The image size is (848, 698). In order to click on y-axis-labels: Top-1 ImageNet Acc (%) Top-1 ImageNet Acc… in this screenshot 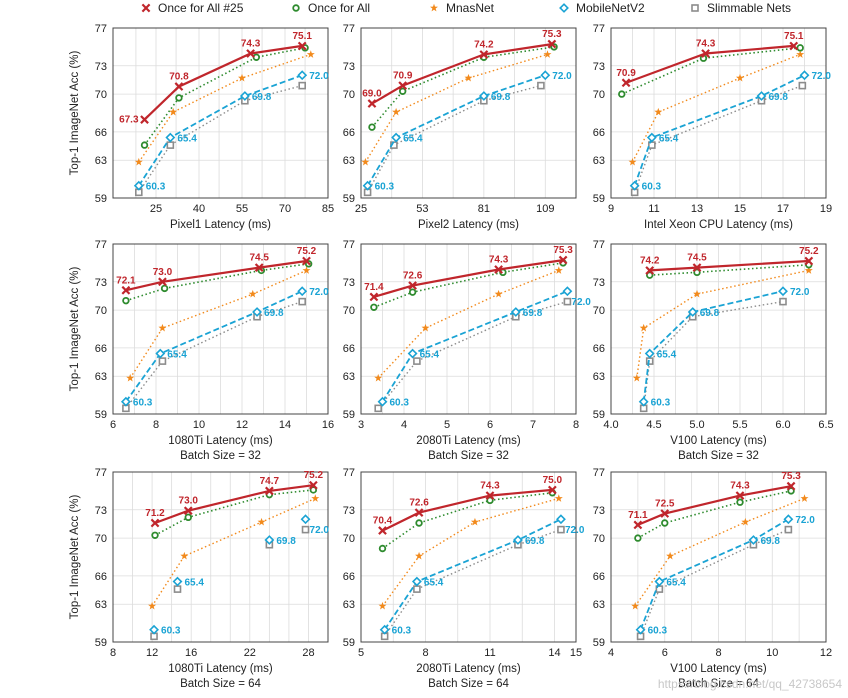, I will do `click(75, 335)`.